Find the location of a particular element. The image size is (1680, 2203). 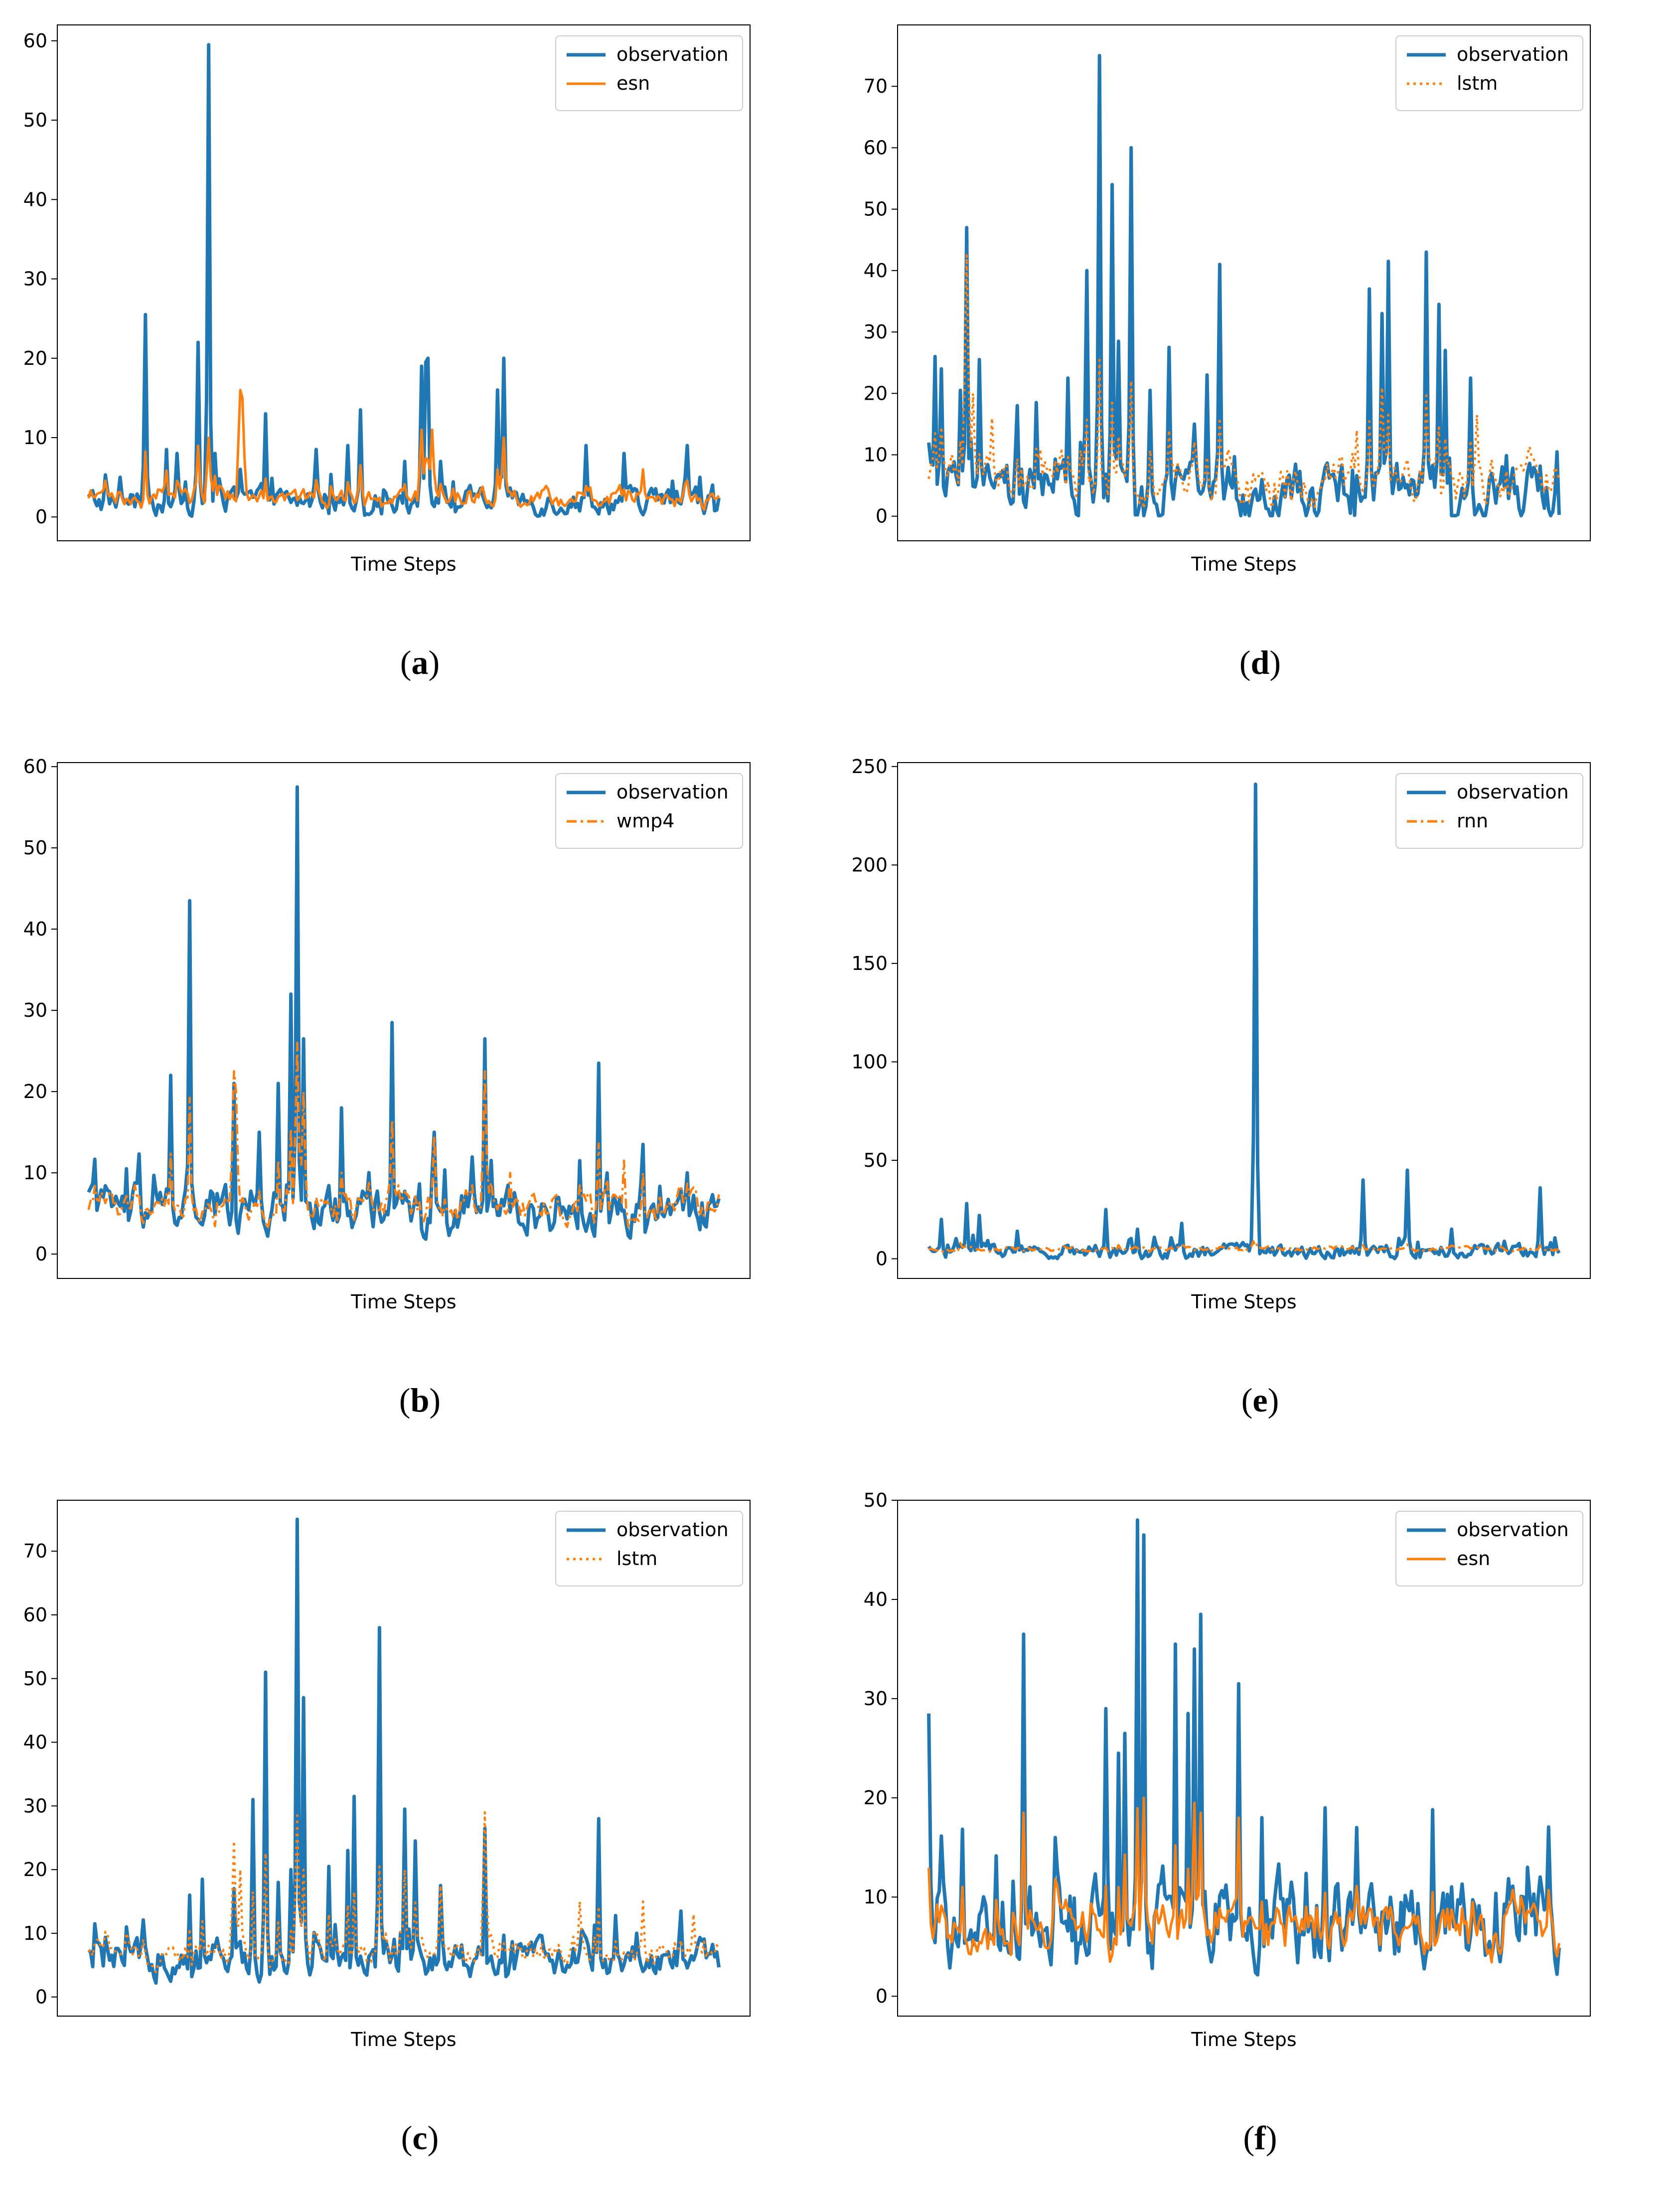

chart-d: 0 10 20 30 40 50 60 70 Time Steps observation lstm is located at coordinates (1228, 300).